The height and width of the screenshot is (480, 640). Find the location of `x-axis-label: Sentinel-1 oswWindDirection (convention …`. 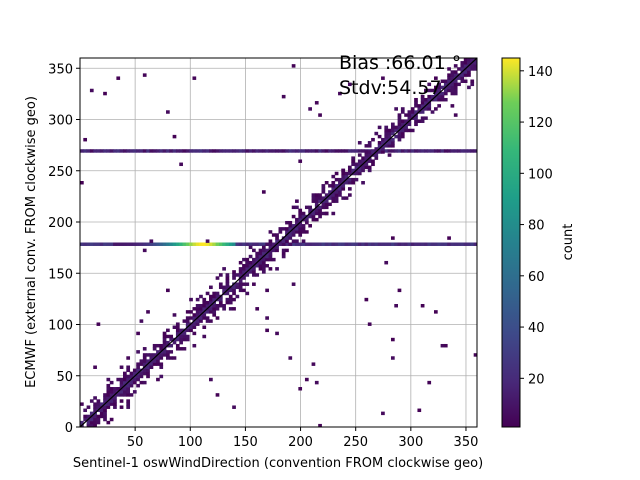

x-axis-label: Sentinel-1 oswWindDirection (convention … is located at coordinates (278, 463).